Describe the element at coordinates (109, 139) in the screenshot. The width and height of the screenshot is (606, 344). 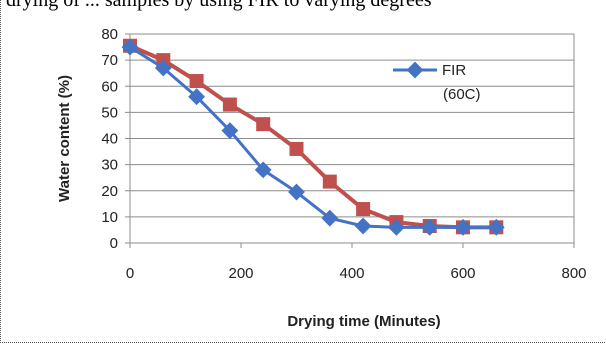
I see `y-tick-label: 40` at that location.